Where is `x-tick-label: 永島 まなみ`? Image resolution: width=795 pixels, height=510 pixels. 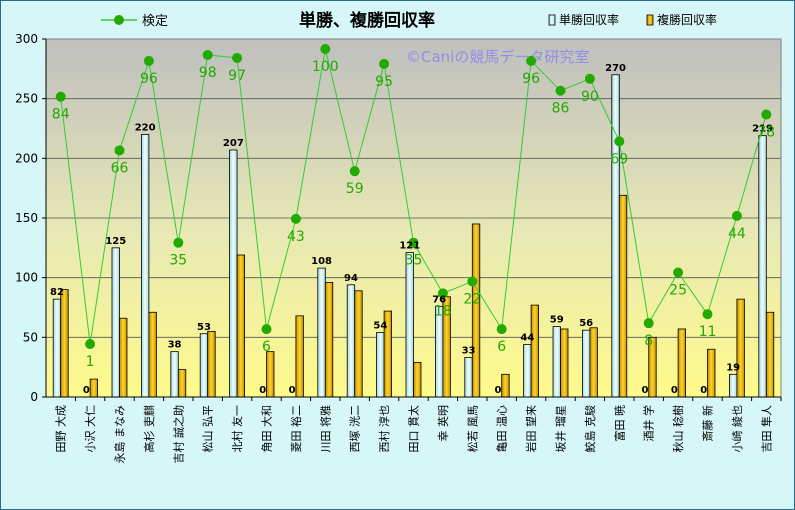
x-tick-label: 永島 まなみ is located at coordinates (120, 434).